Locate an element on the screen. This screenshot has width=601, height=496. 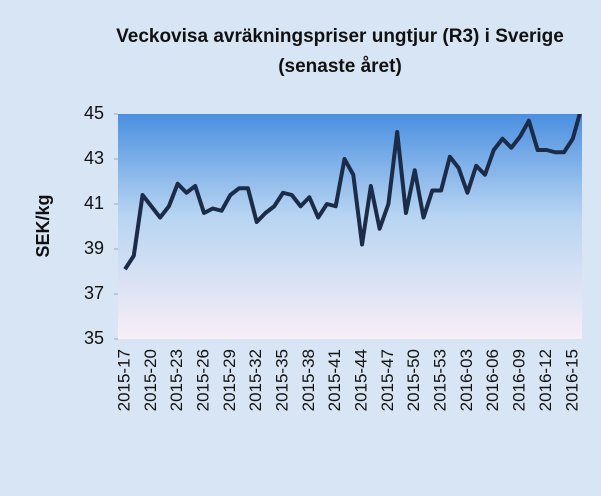
x-tick-label: 2016-12 is located at coordinates (545, 380).